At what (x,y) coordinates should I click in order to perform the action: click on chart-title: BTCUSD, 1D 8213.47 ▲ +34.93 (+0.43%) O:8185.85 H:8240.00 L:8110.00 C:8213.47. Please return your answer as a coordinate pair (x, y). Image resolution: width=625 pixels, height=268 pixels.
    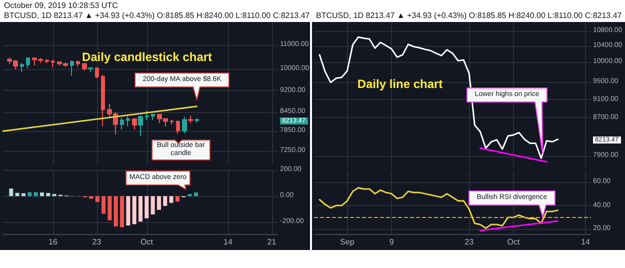
    Looking at the image, I should click on (469, 16).